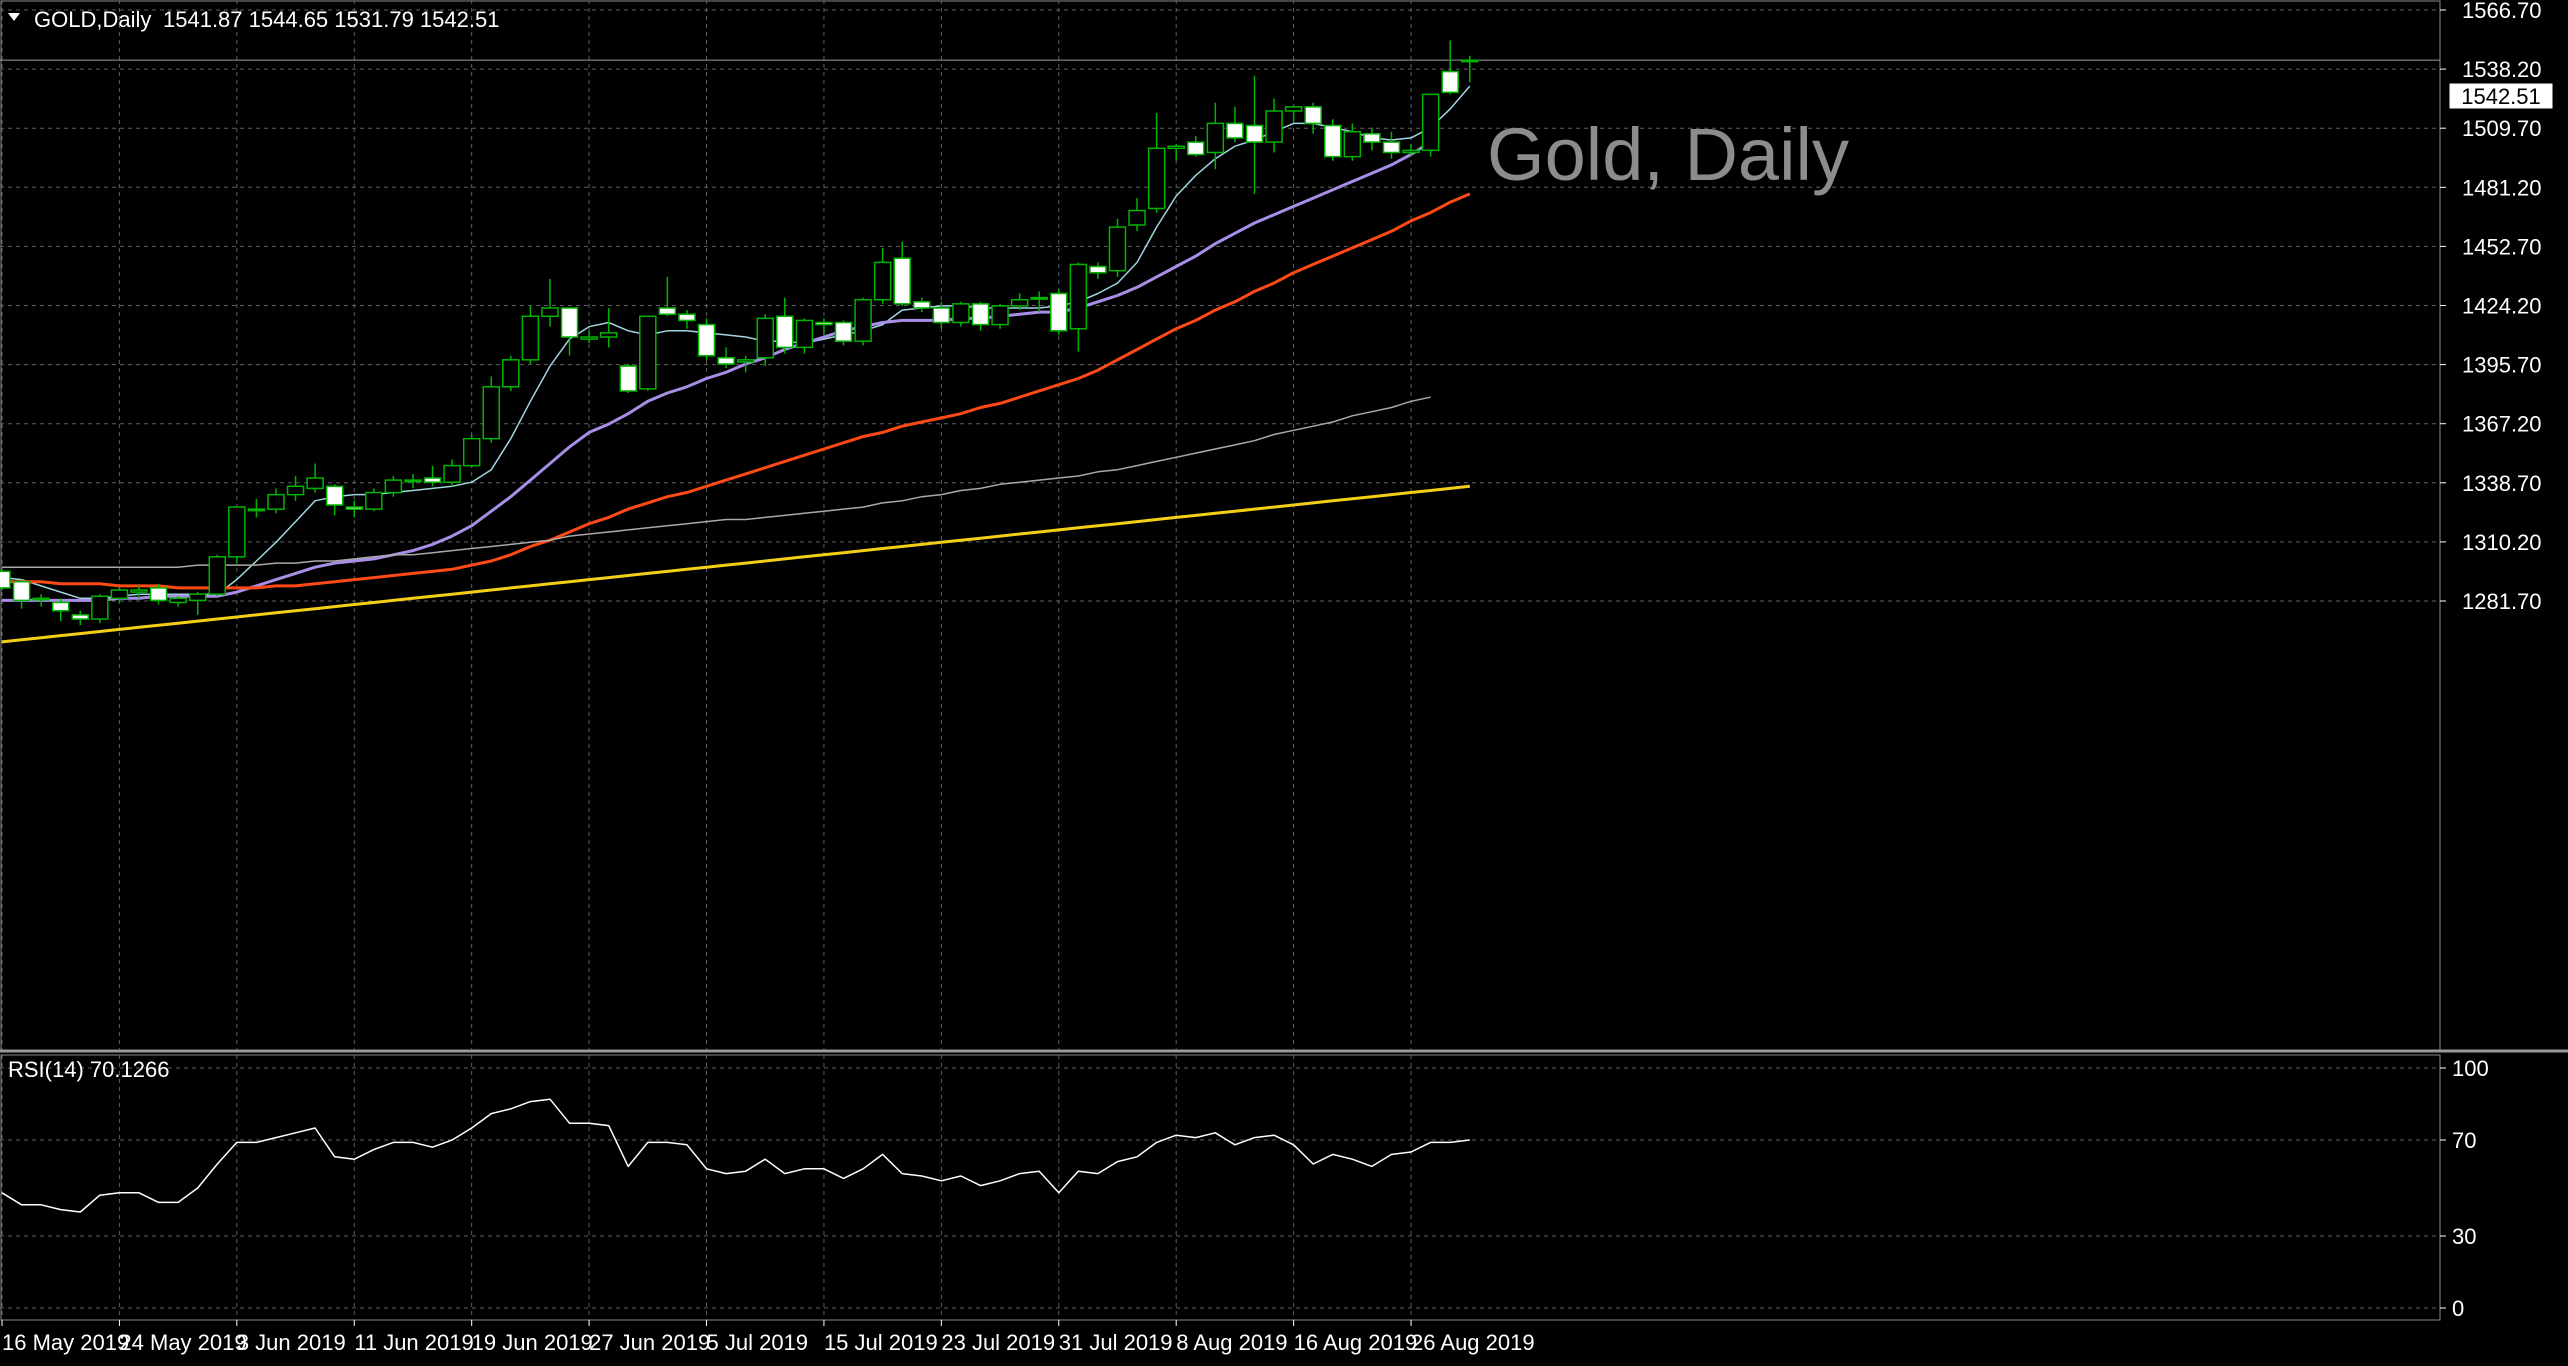 The image size is (2568, 1366). I want to click on x-tick-label: 16 May 2019, so click(65, 1342).